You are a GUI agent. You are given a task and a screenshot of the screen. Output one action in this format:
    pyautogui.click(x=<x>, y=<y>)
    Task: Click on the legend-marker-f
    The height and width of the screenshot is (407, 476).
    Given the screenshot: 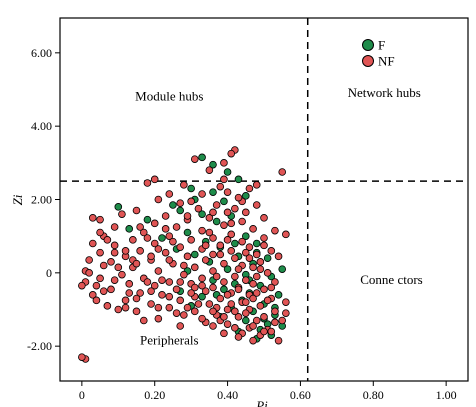 What is the action you would take?
    pyautogui.click(x=368, y=45)
    